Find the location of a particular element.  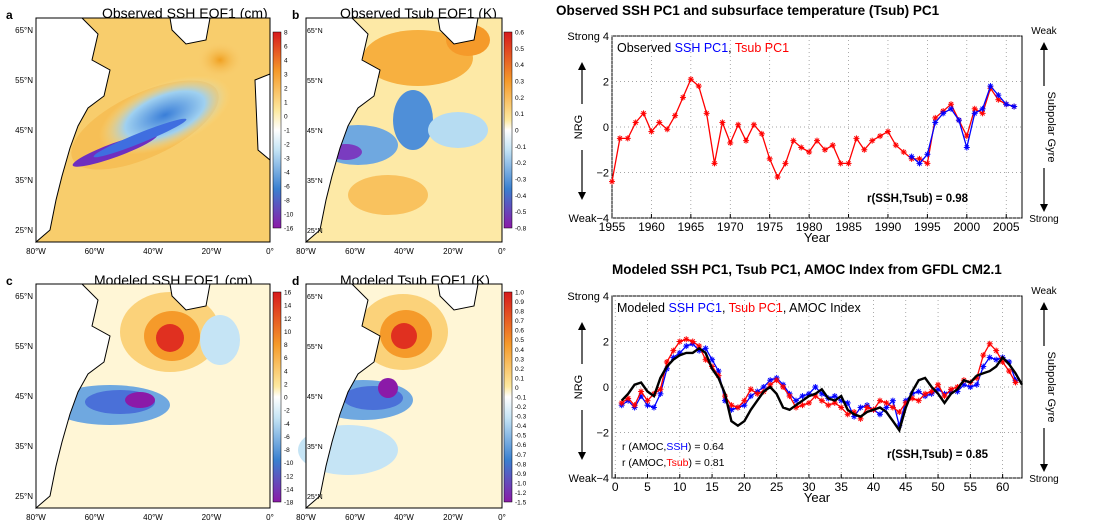

colorbar-tick: 0.5 is located at coordinates (519, 340).